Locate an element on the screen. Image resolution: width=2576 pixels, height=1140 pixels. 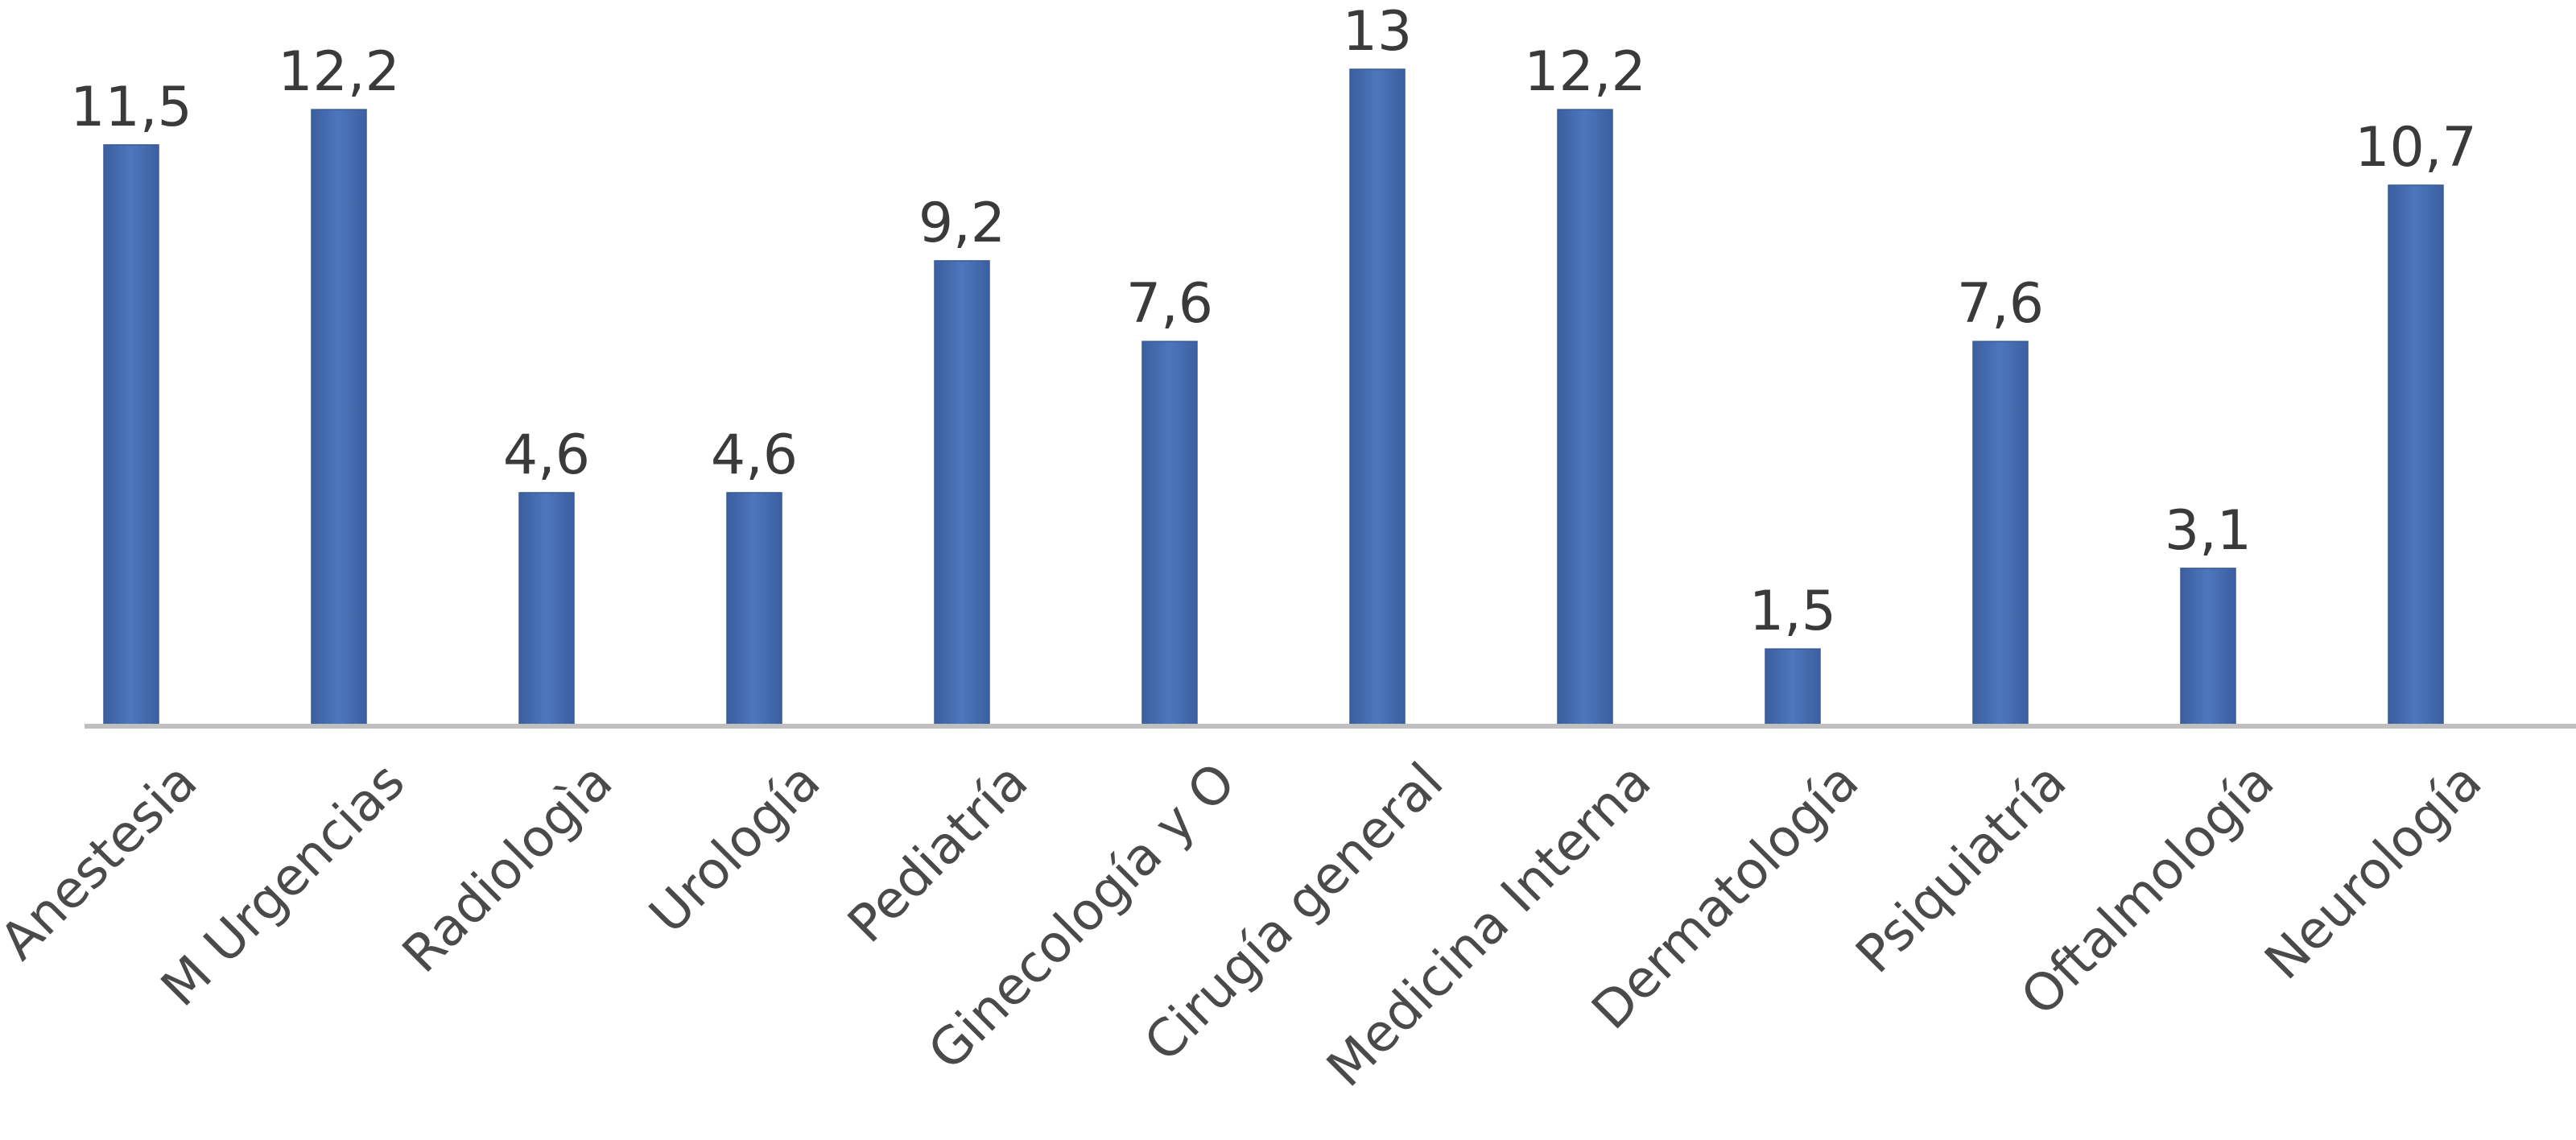
bar-cirugia-general is located at coordinates (1377, 396).